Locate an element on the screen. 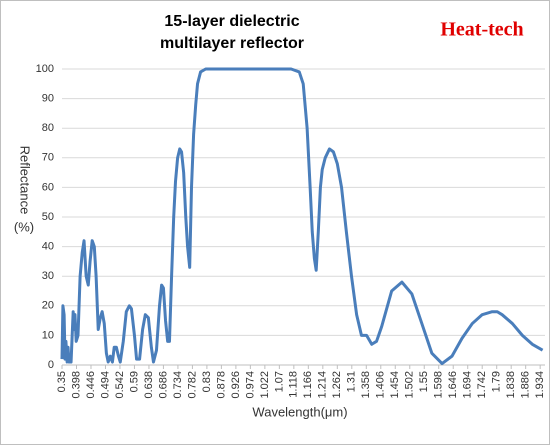  x-tick-label: 1.742 is located at coordinates (482, 385).